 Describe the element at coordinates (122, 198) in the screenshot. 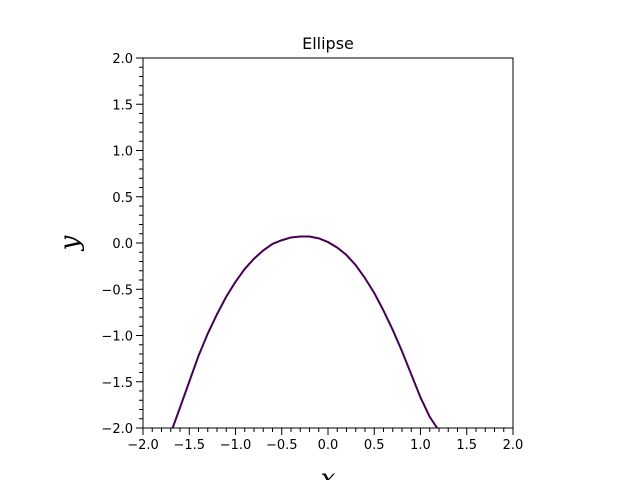

I see `y-tick-label: 0.5` at that location.